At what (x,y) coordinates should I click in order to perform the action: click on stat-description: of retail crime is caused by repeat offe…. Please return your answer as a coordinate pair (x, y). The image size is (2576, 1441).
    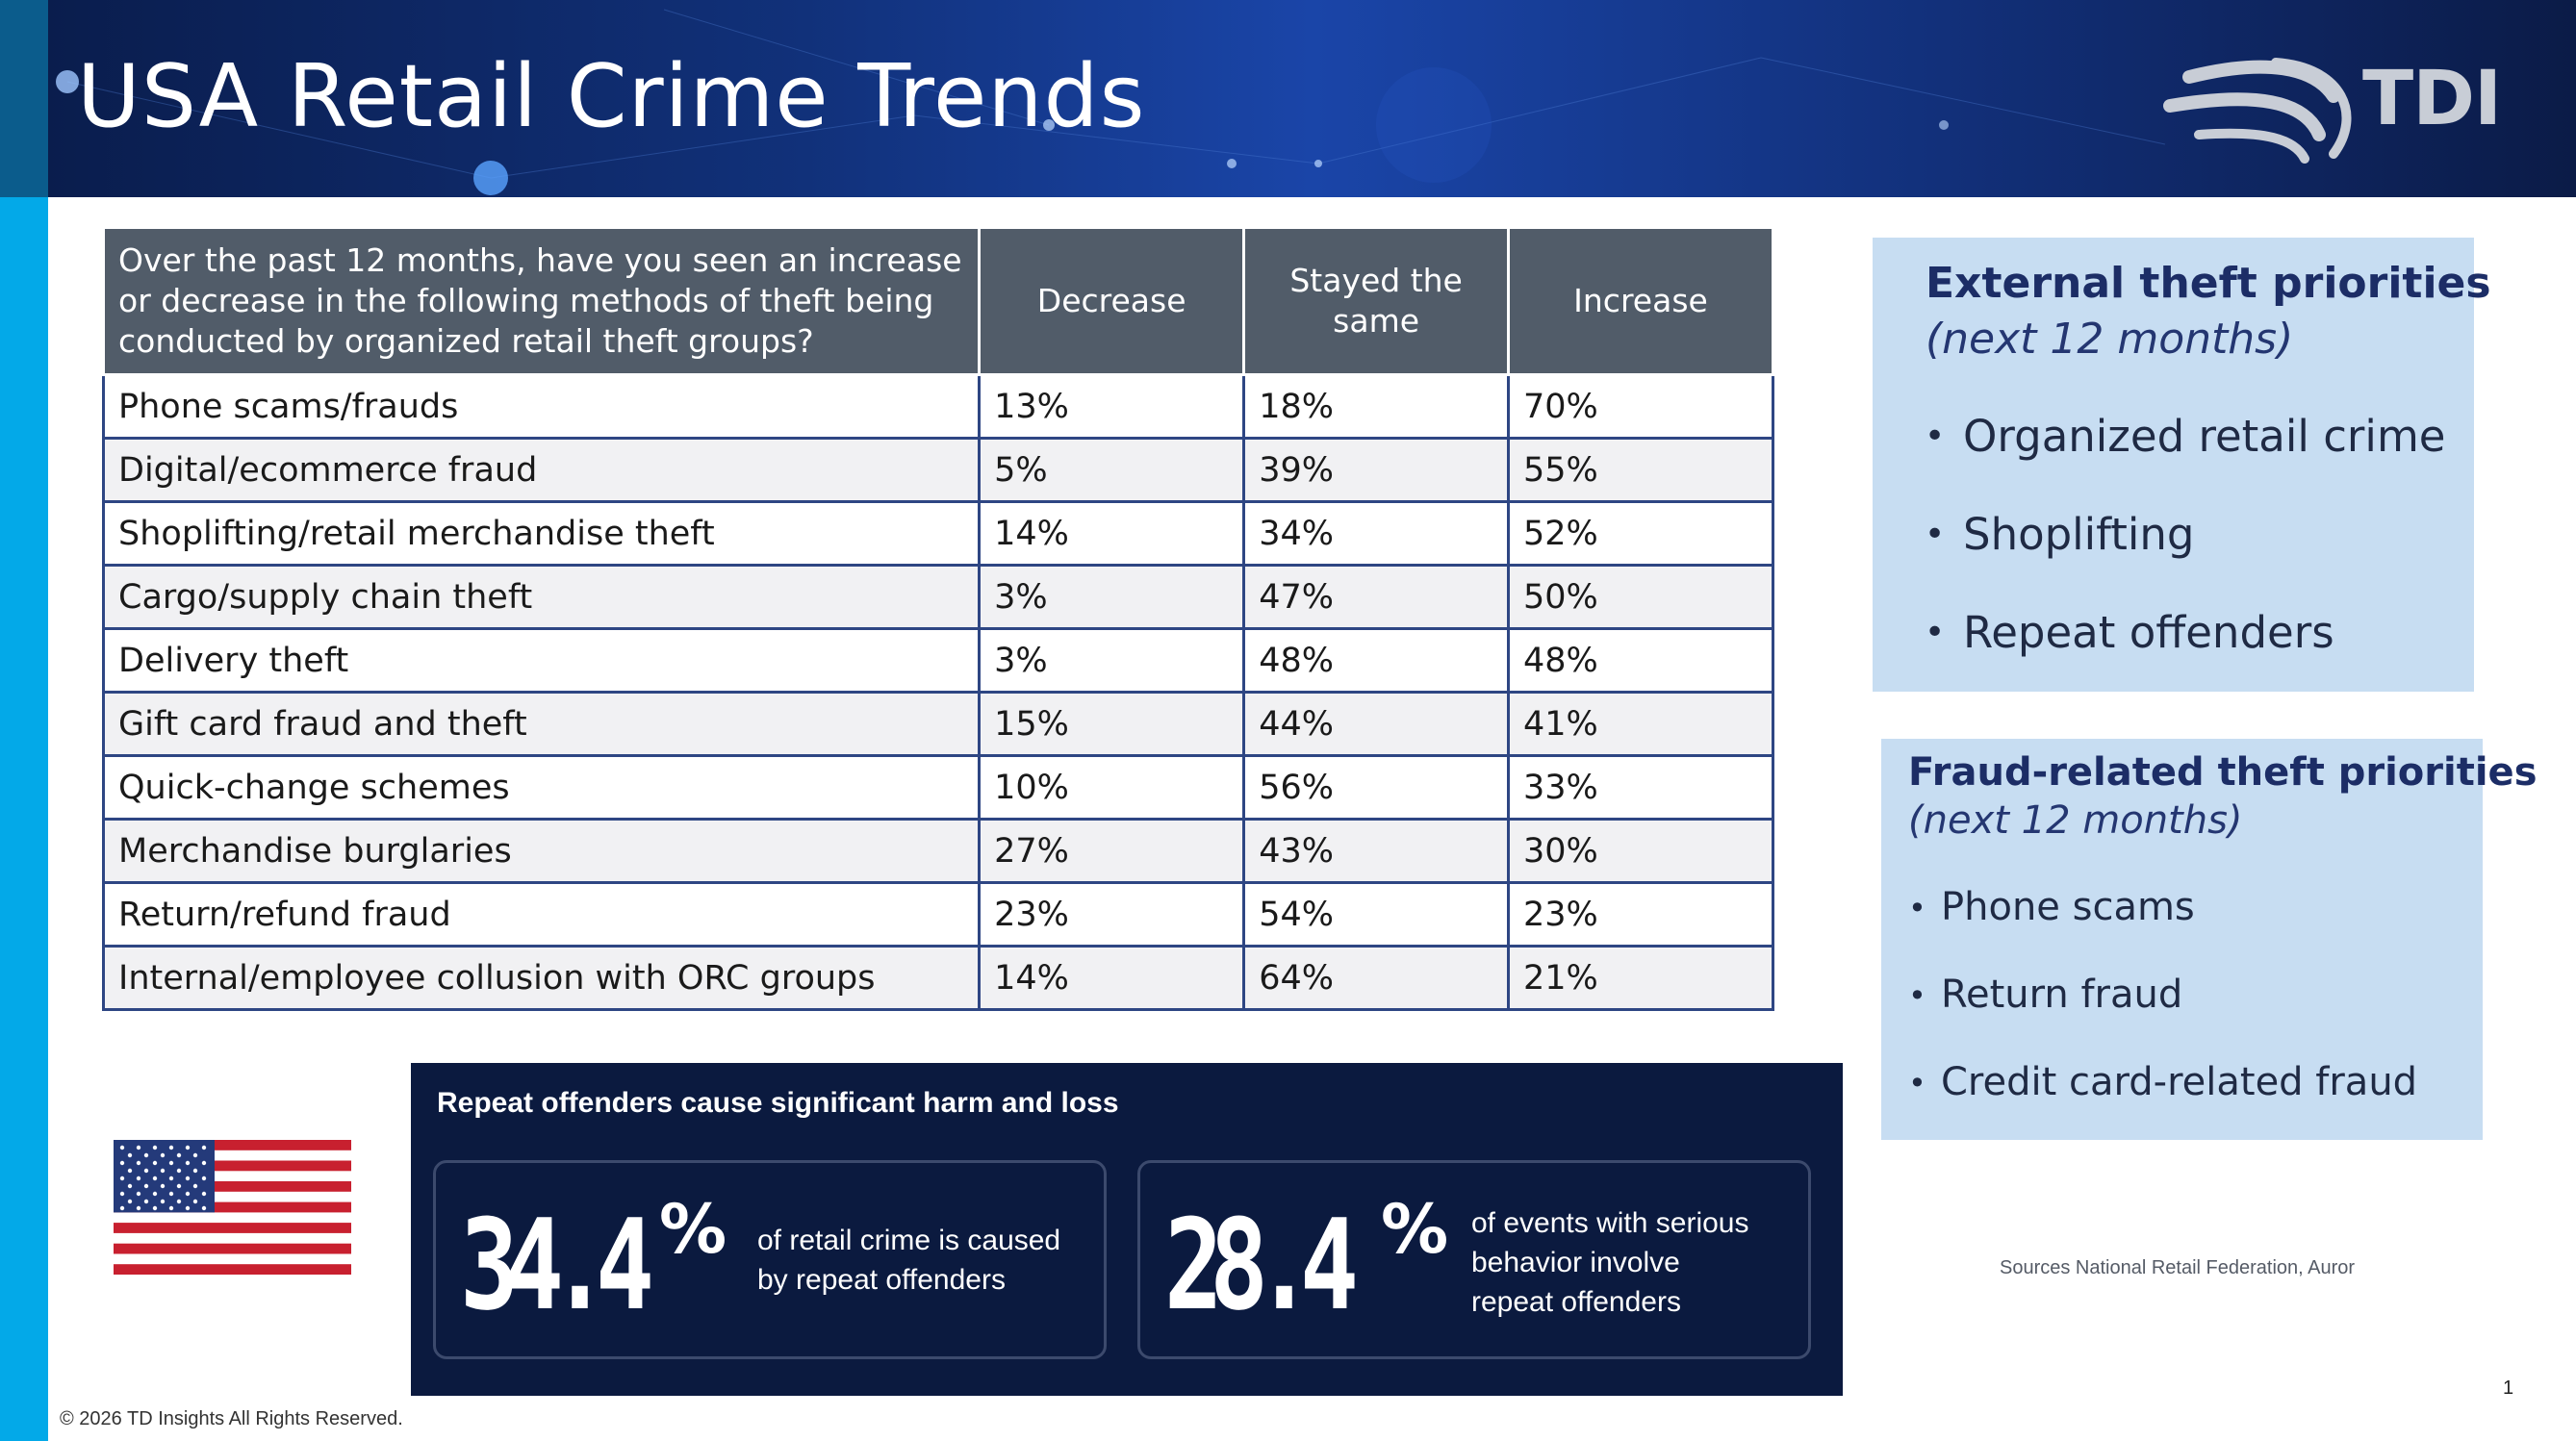
    Looking at the image, I should click on (930, 1260).